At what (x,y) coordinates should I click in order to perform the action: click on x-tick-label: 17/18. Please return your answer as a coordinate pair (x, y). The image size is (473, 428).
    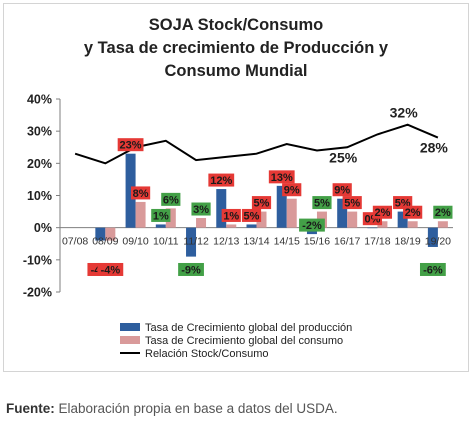
    Looking at the image, I should click on (377, 242).